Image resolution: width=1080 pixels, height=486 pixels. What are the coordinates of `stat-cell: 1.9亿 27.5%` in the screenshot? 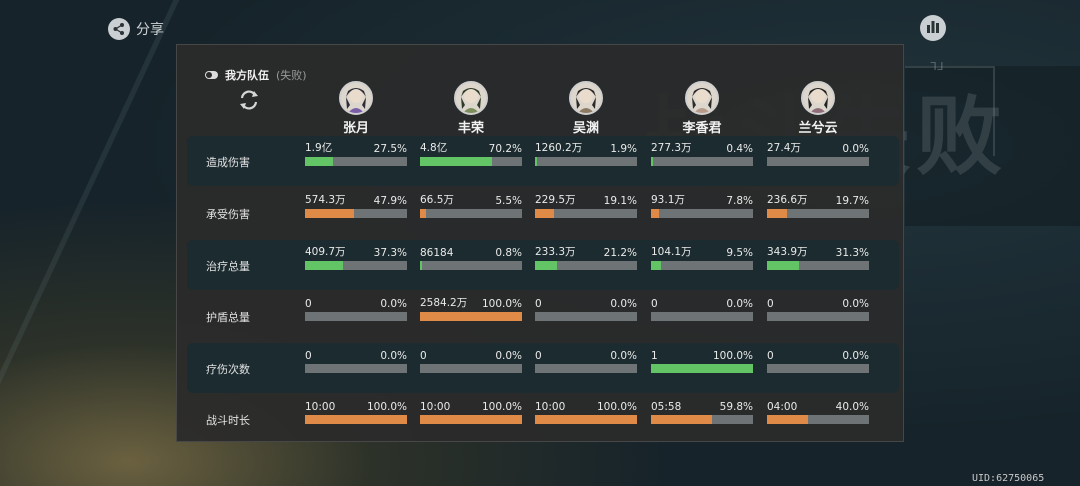 It's located at (356, 155).